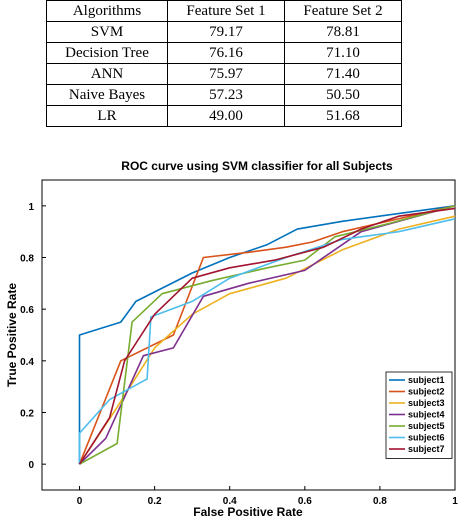  What do you see at coordinates (80, 501) in the screenshot?
I see `x-tick-label: 0` at bounding box center [80, 501].